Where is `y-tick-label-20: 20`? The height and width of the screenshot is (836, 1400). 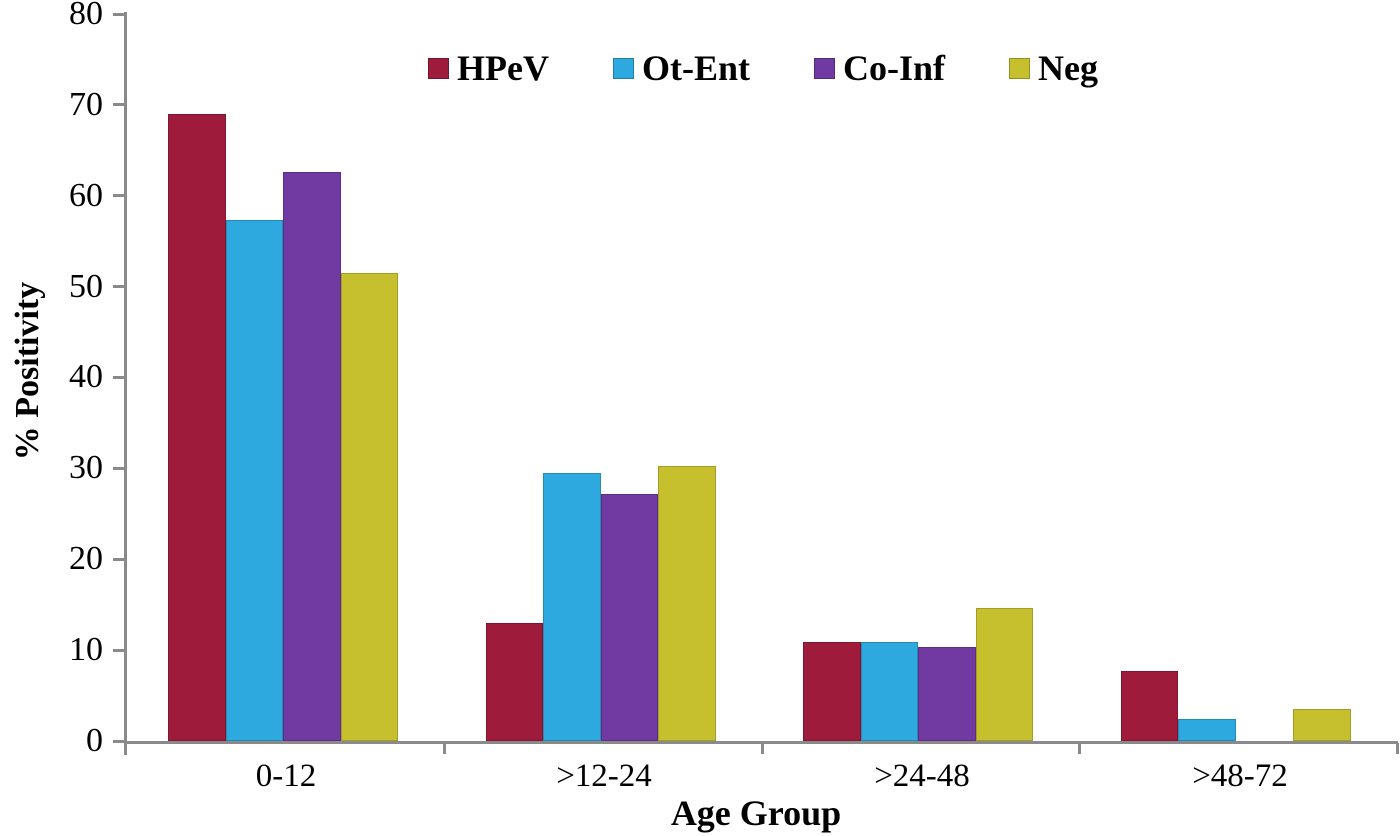 y-tick-label-20: 20 is located at coordinates (86, 558).